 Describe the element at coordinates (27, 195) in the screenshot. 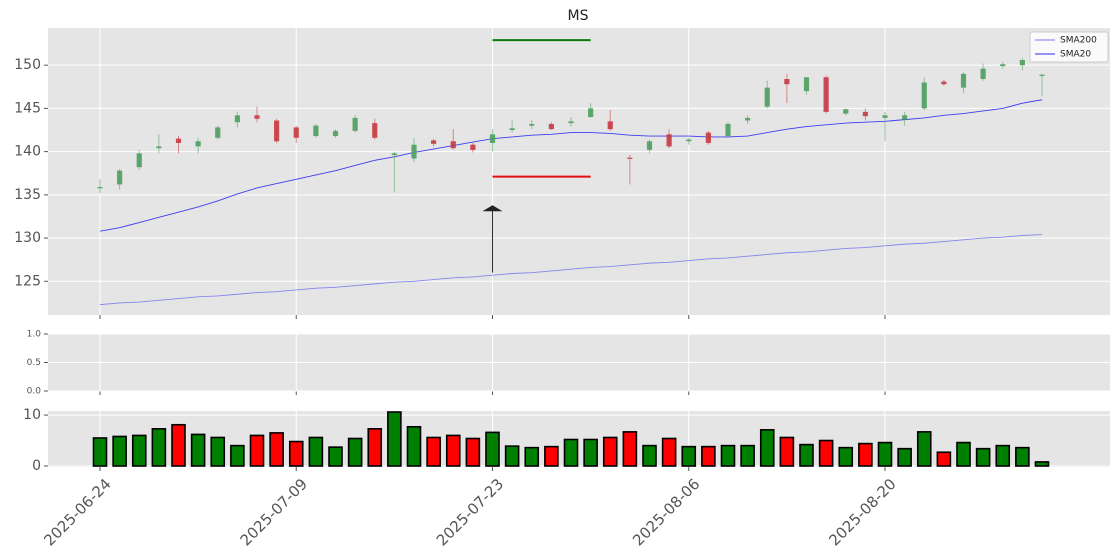

I see `y-tick-label: 135` at that location.